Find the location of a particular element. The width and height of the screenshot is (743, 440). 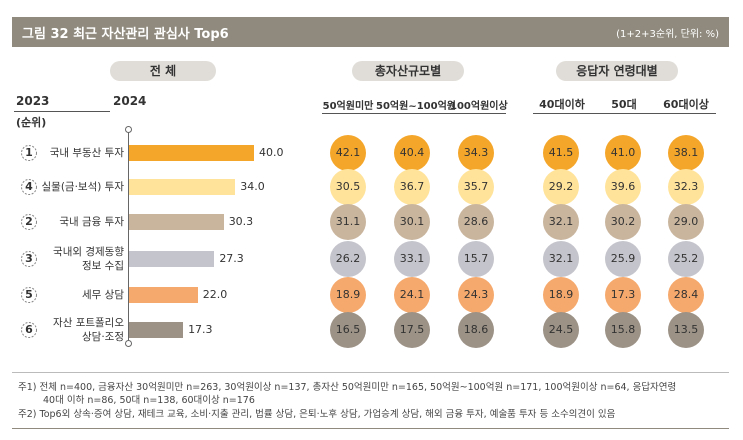

rank-badge: 5 is located at coordinates (29, 295).